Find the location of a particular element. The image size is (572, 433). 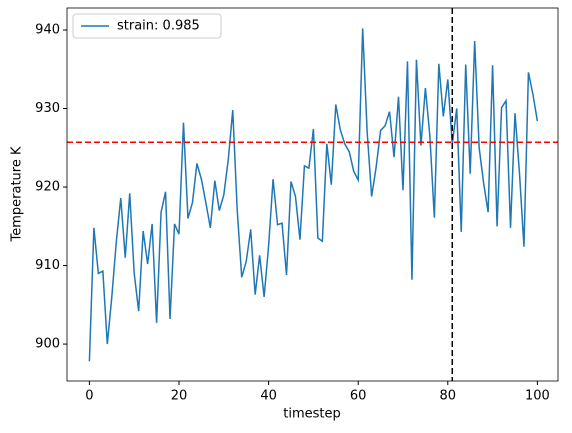

y-axis-label: Temperature K is located at coordinates (17, 194).